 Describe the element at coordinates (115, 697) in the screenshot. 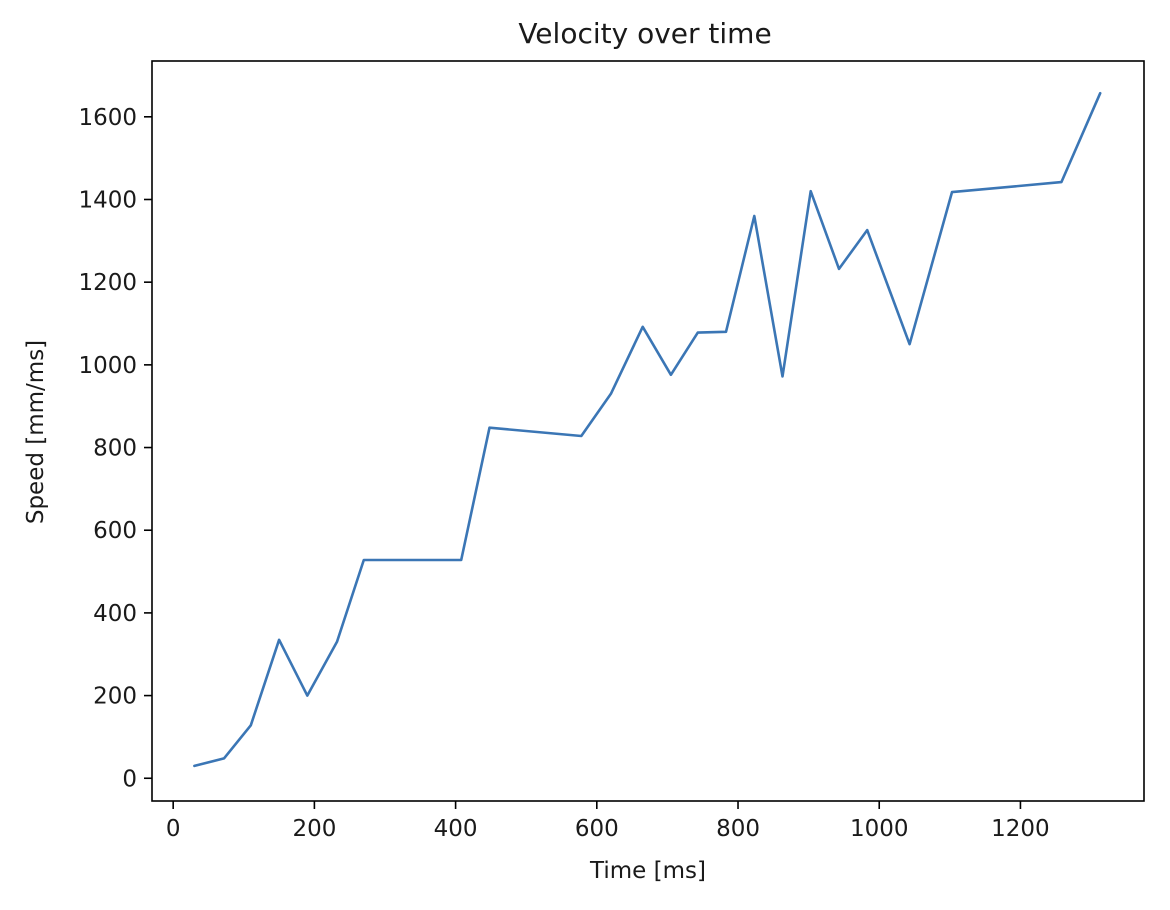

I see `y-tick-label: 200` at that location.